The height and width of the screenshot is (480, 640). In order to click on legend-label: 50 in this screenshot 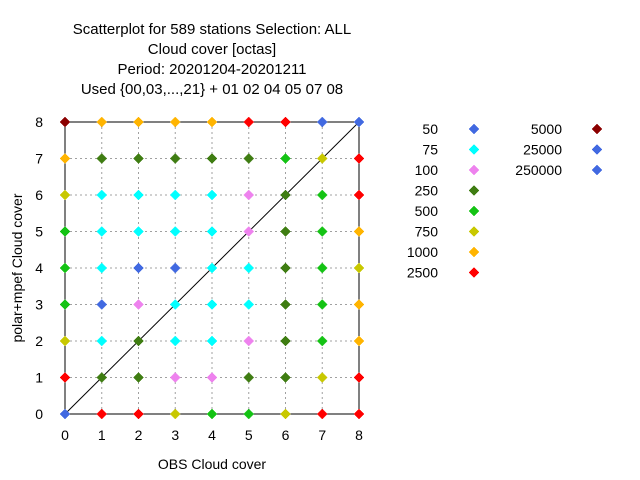, I will do `click(430, 129)`.